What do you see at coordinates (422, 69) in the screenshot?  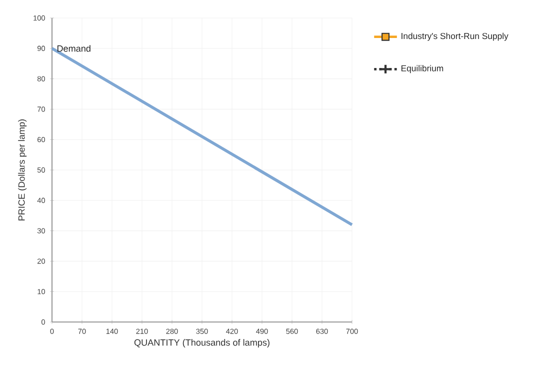 I see `legend-label: Equilibrium` at bounding box center [422, 69].